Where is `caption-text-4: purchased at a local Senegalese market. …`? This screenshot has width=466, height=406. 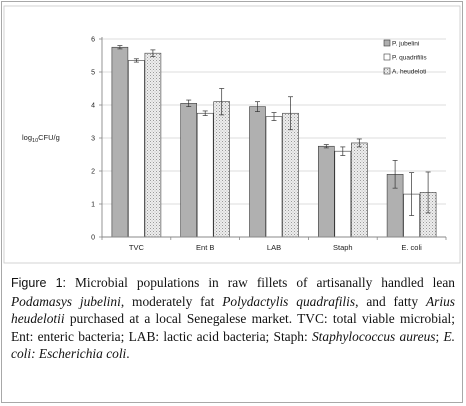 caption-text-4: purchased at a local Senegalese market. … is located at coordinates (233, 327).